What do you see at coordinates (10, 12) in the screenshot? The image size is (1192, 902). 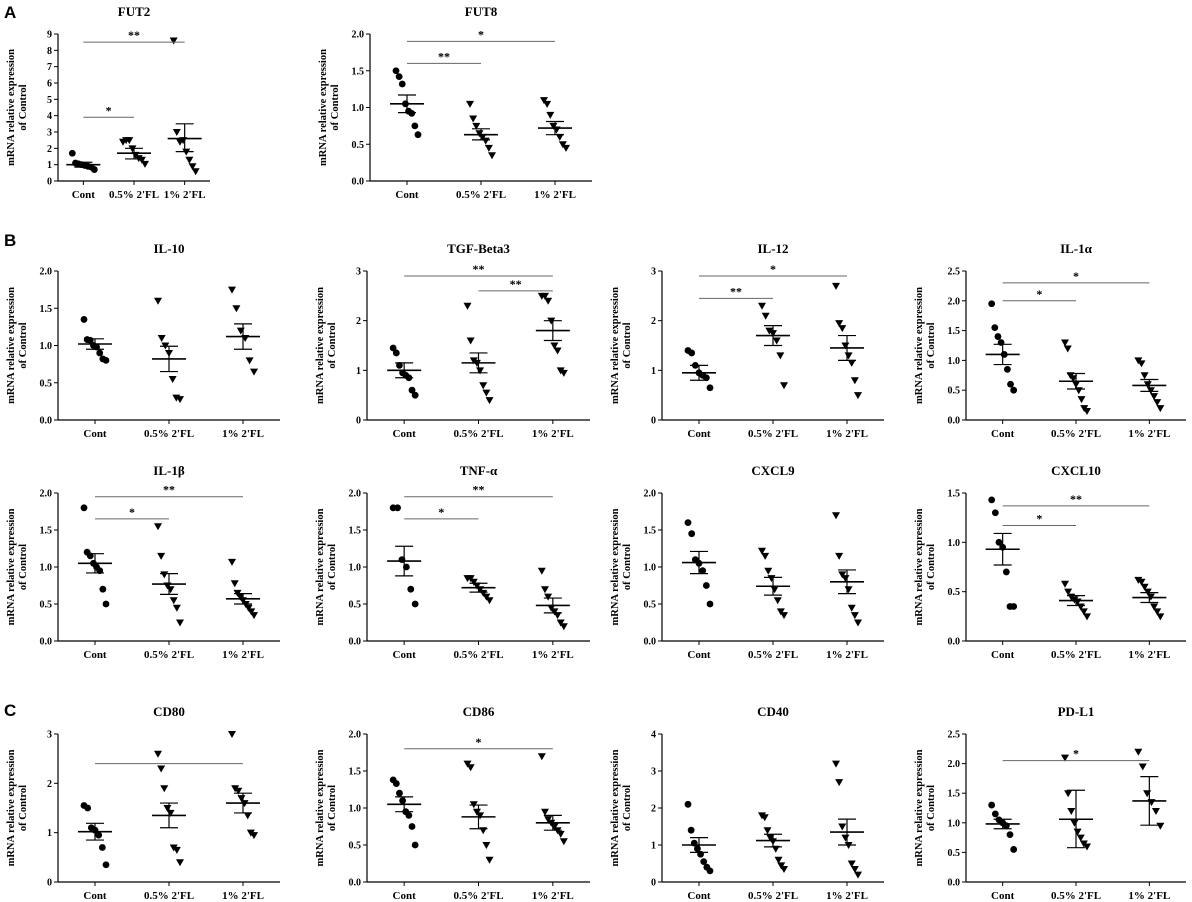 I see `panel-label-a: A` at bounding box center [10, 12].